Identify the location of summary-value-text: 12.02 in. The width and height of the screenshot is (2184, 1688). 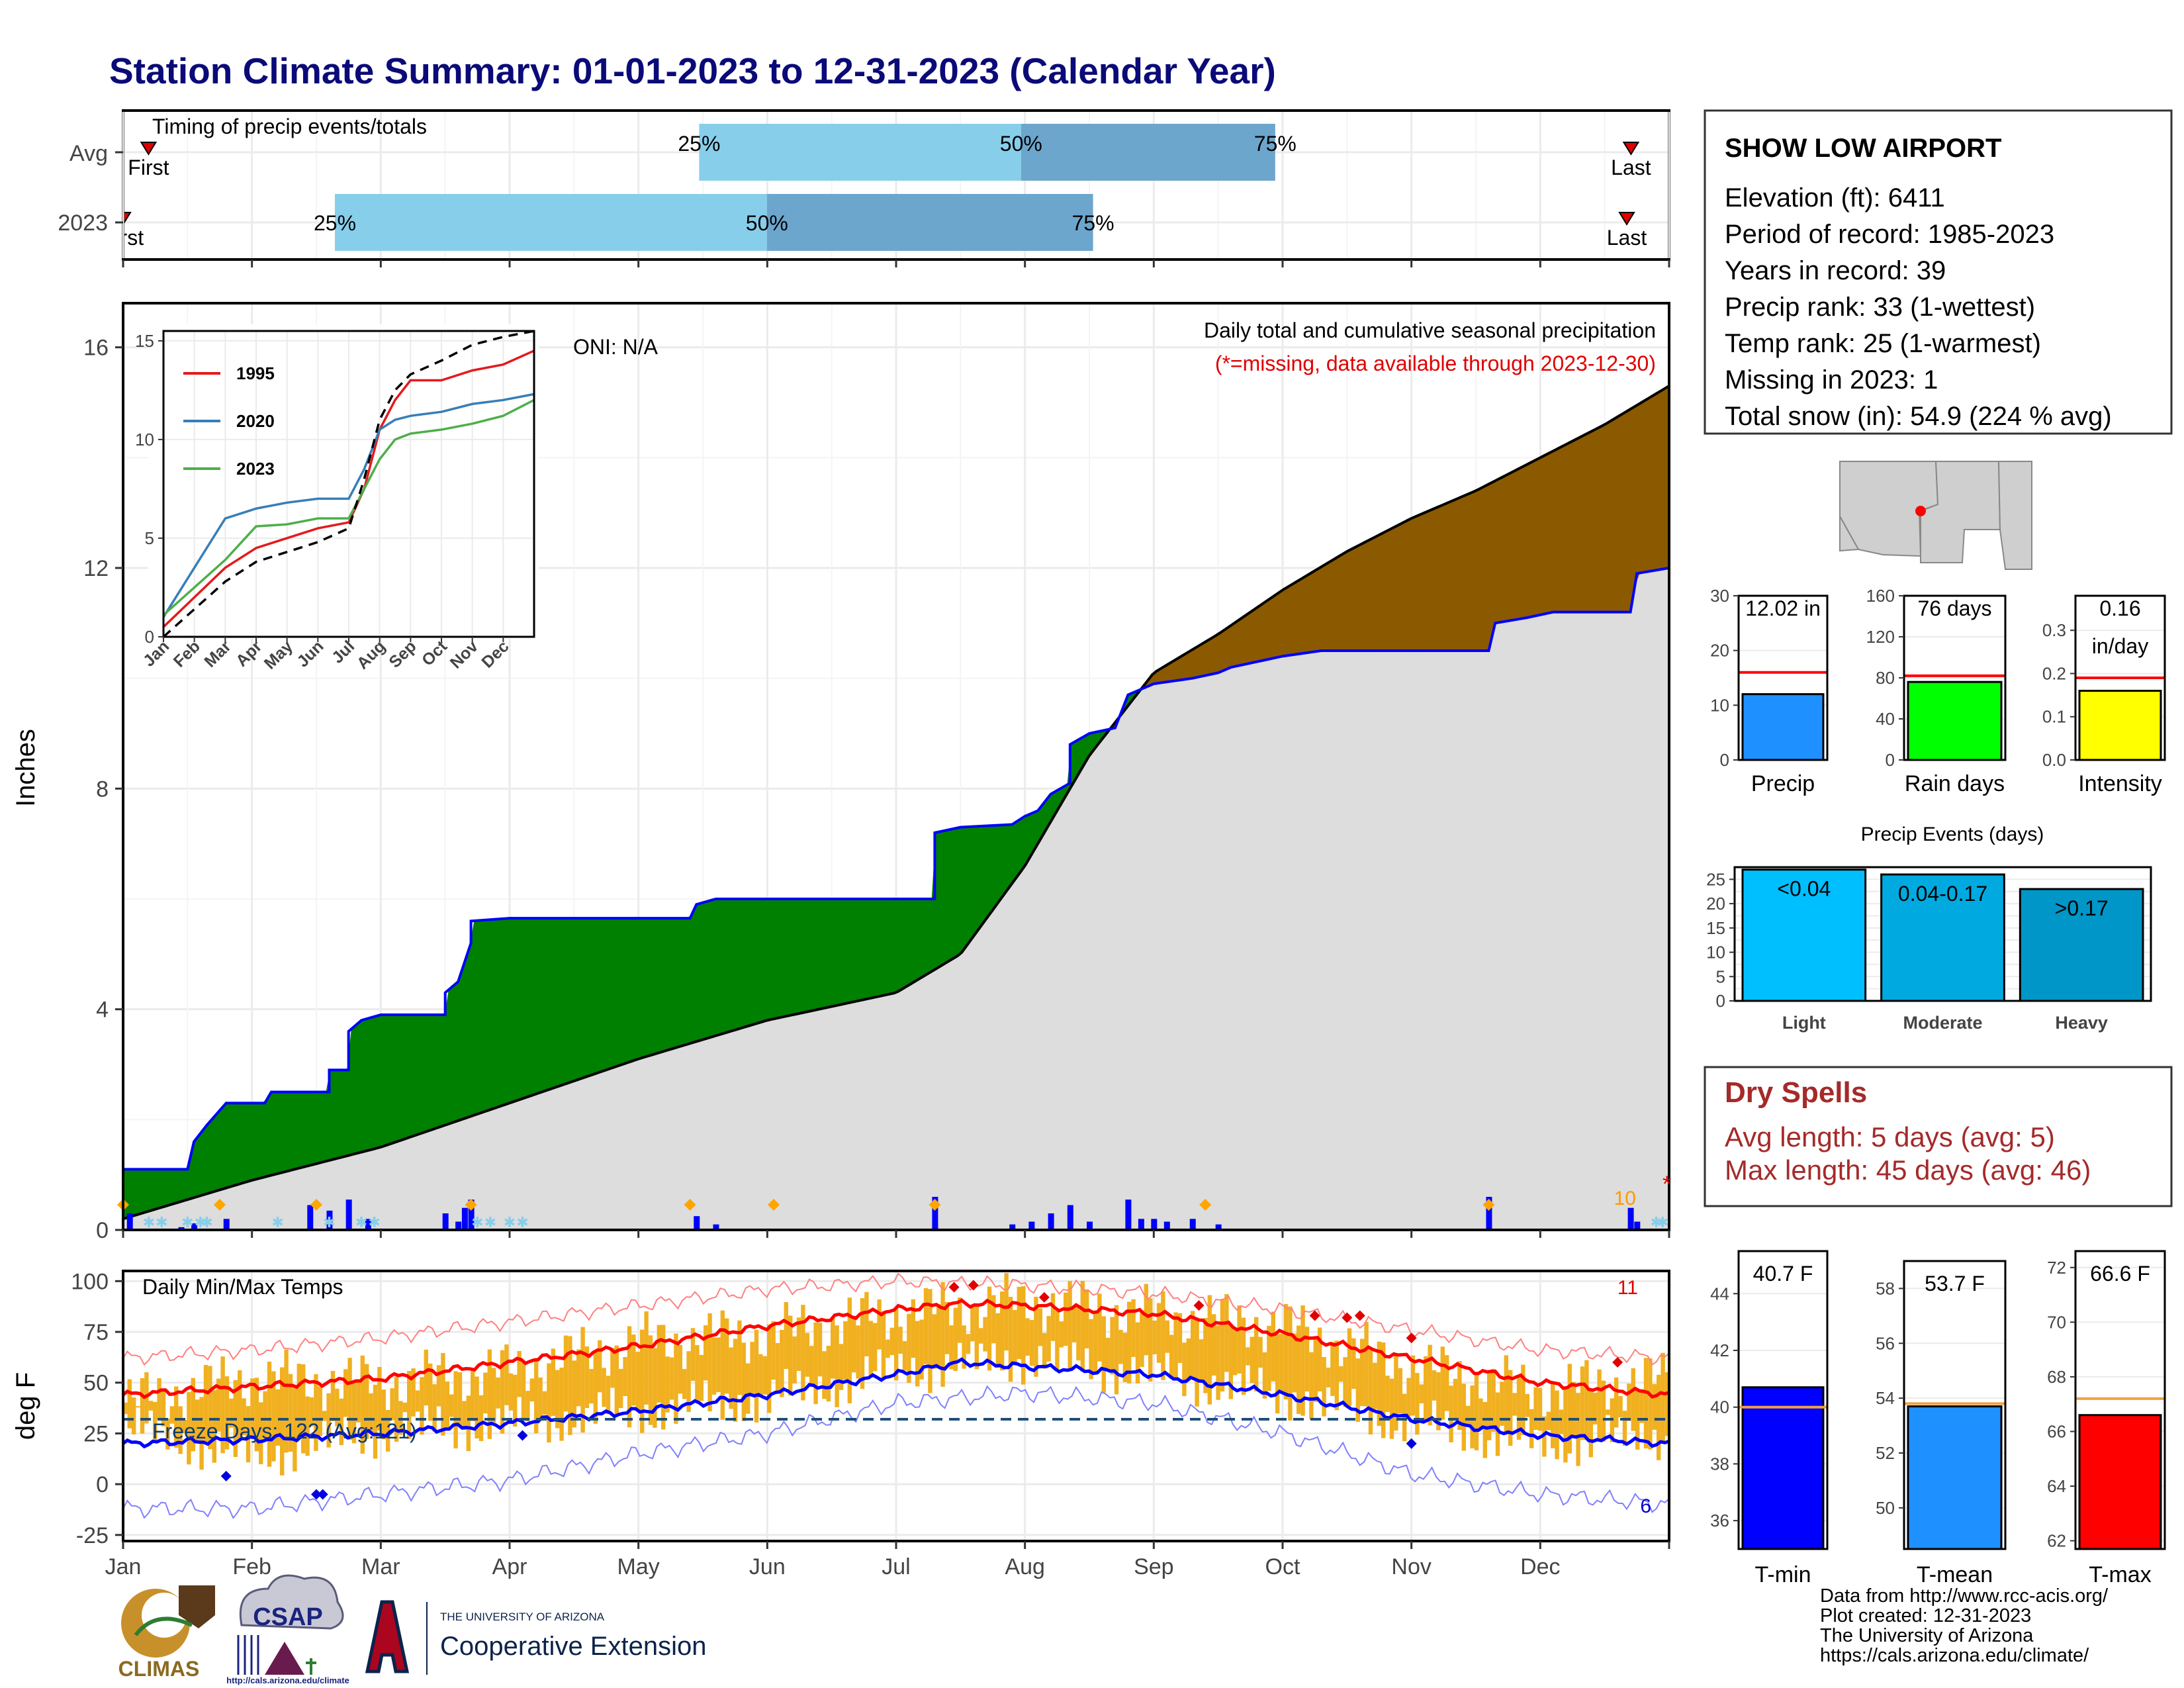
(1783, 608).